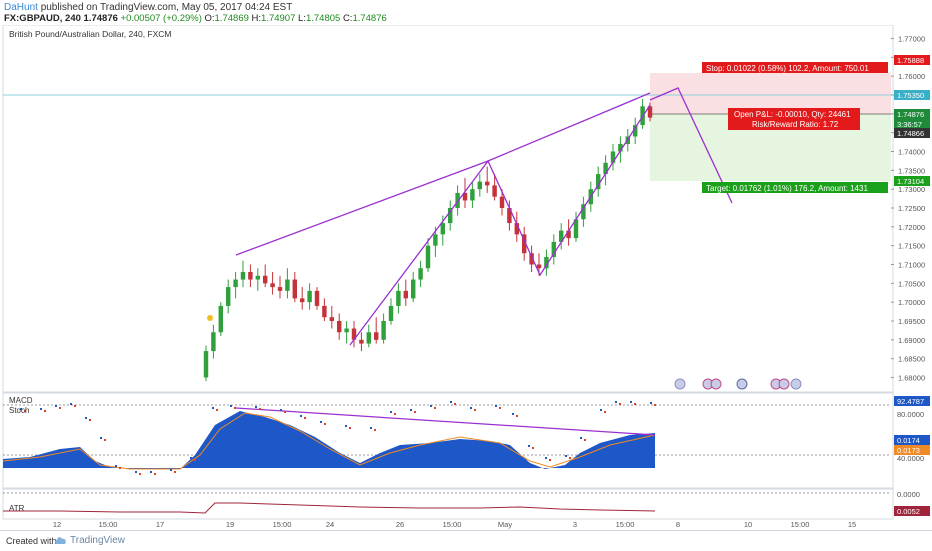 The height and width of the screenshot is (551, 932). What do you see at coordinates (210, 318) in the screenshot?
I see `dividend-marker-icon` at bounding box center [210, 318].